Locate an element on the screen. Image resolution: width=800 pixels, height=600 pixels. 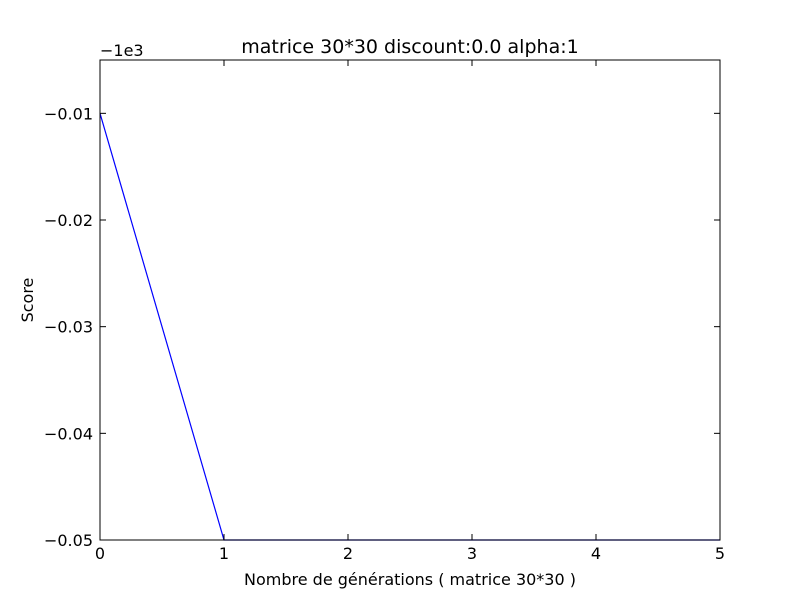
y-tick-label: −0.01 is located at coordinates (68, 113).